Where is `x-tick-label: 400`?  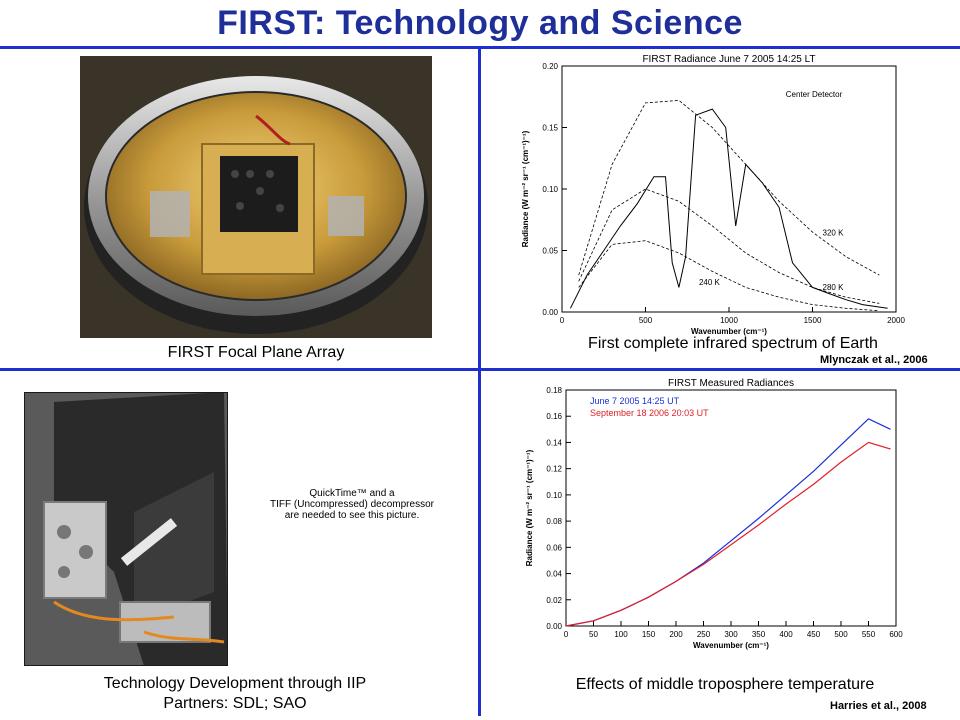 x-tick-label: 400 is located at coordinates (786, 634).